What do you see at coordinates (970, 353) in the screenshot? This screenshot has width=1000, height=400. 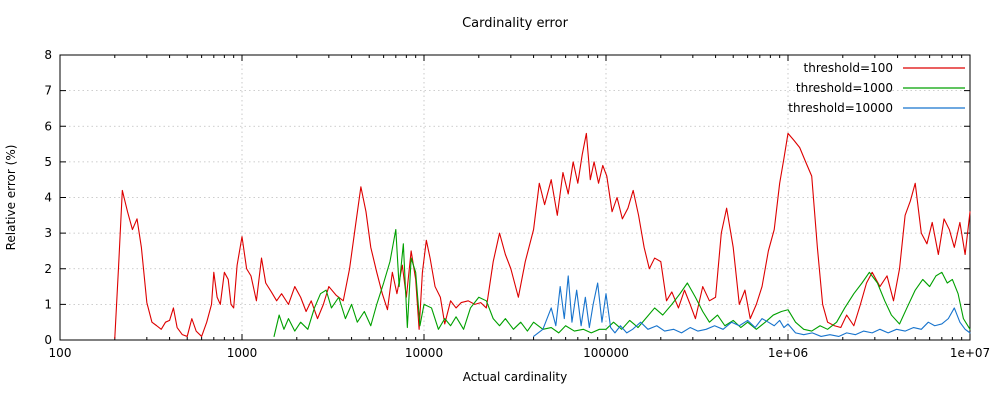 I see `x-tick-label: 1e+07` at bounding box center [970, 353].